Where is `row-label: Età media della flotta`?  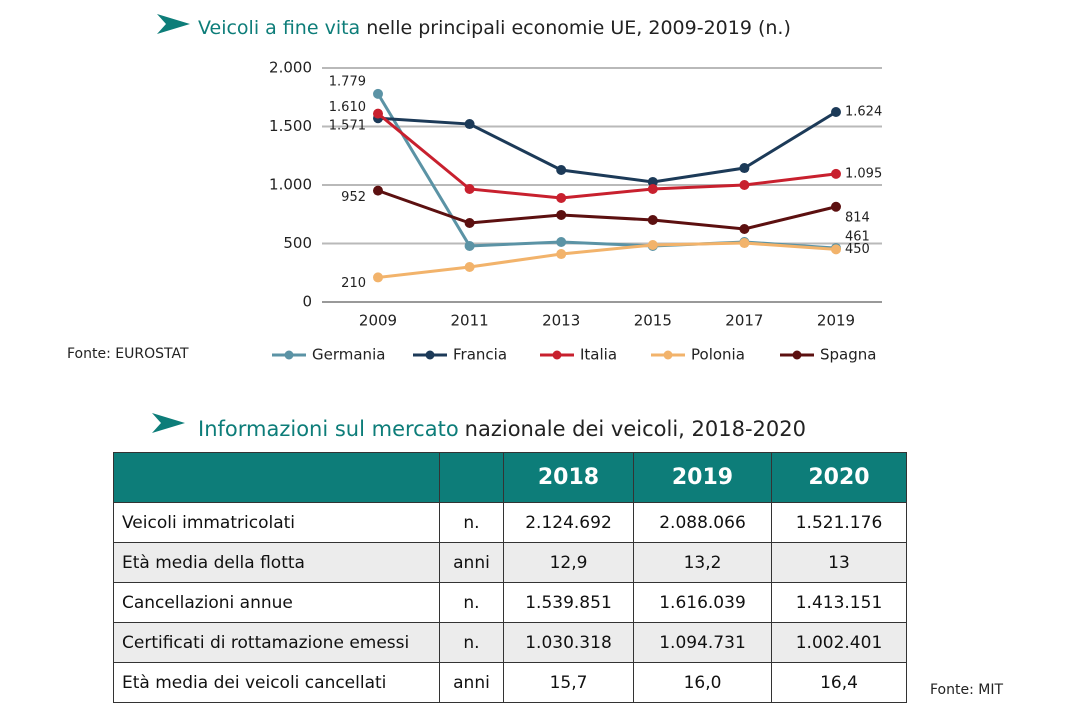 row-label: Età media della flotta is located at coordinates (276, 562).